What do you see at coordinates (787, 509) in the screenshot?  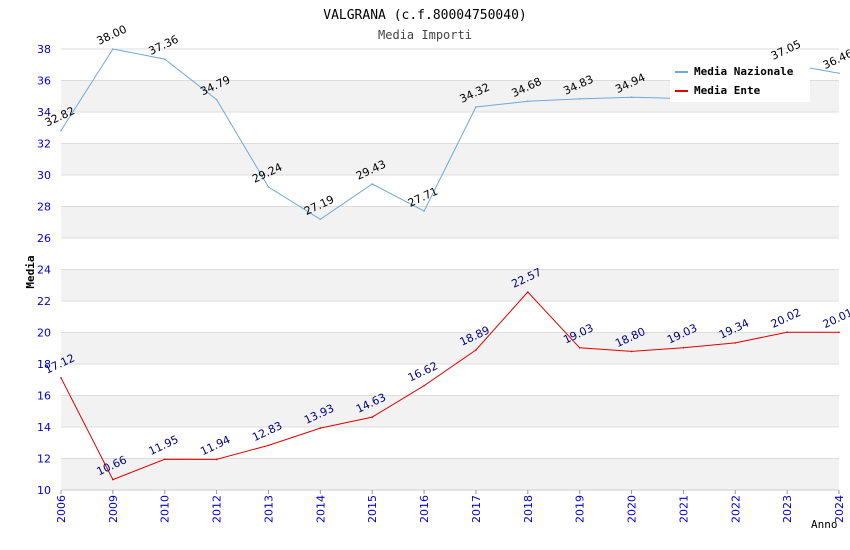 I see `x-tick-label: 2023` at bounding box center [787, 509].